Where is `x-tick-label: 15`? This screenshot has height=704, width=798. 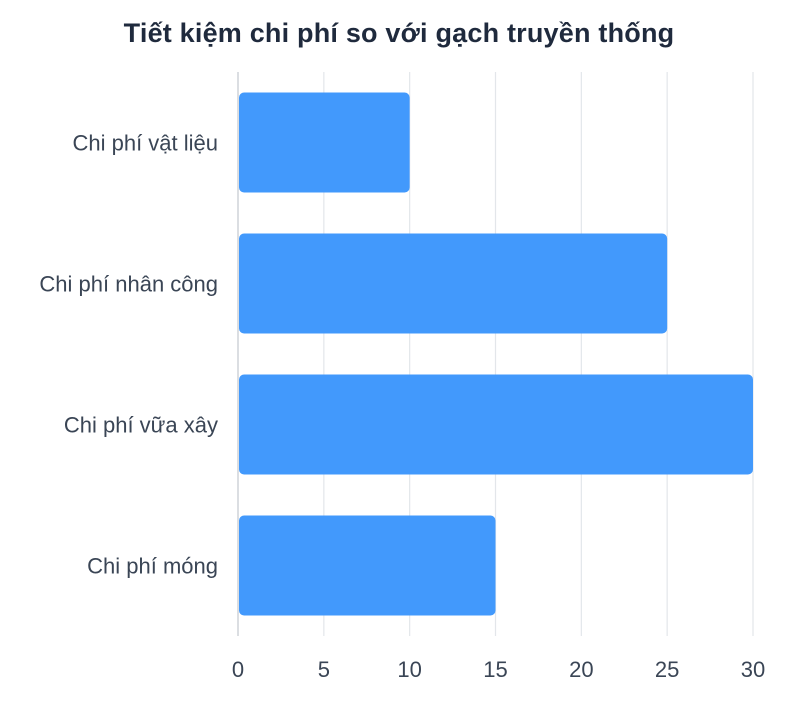 x-tick-label: 15 is located at coordinates (495, 669).